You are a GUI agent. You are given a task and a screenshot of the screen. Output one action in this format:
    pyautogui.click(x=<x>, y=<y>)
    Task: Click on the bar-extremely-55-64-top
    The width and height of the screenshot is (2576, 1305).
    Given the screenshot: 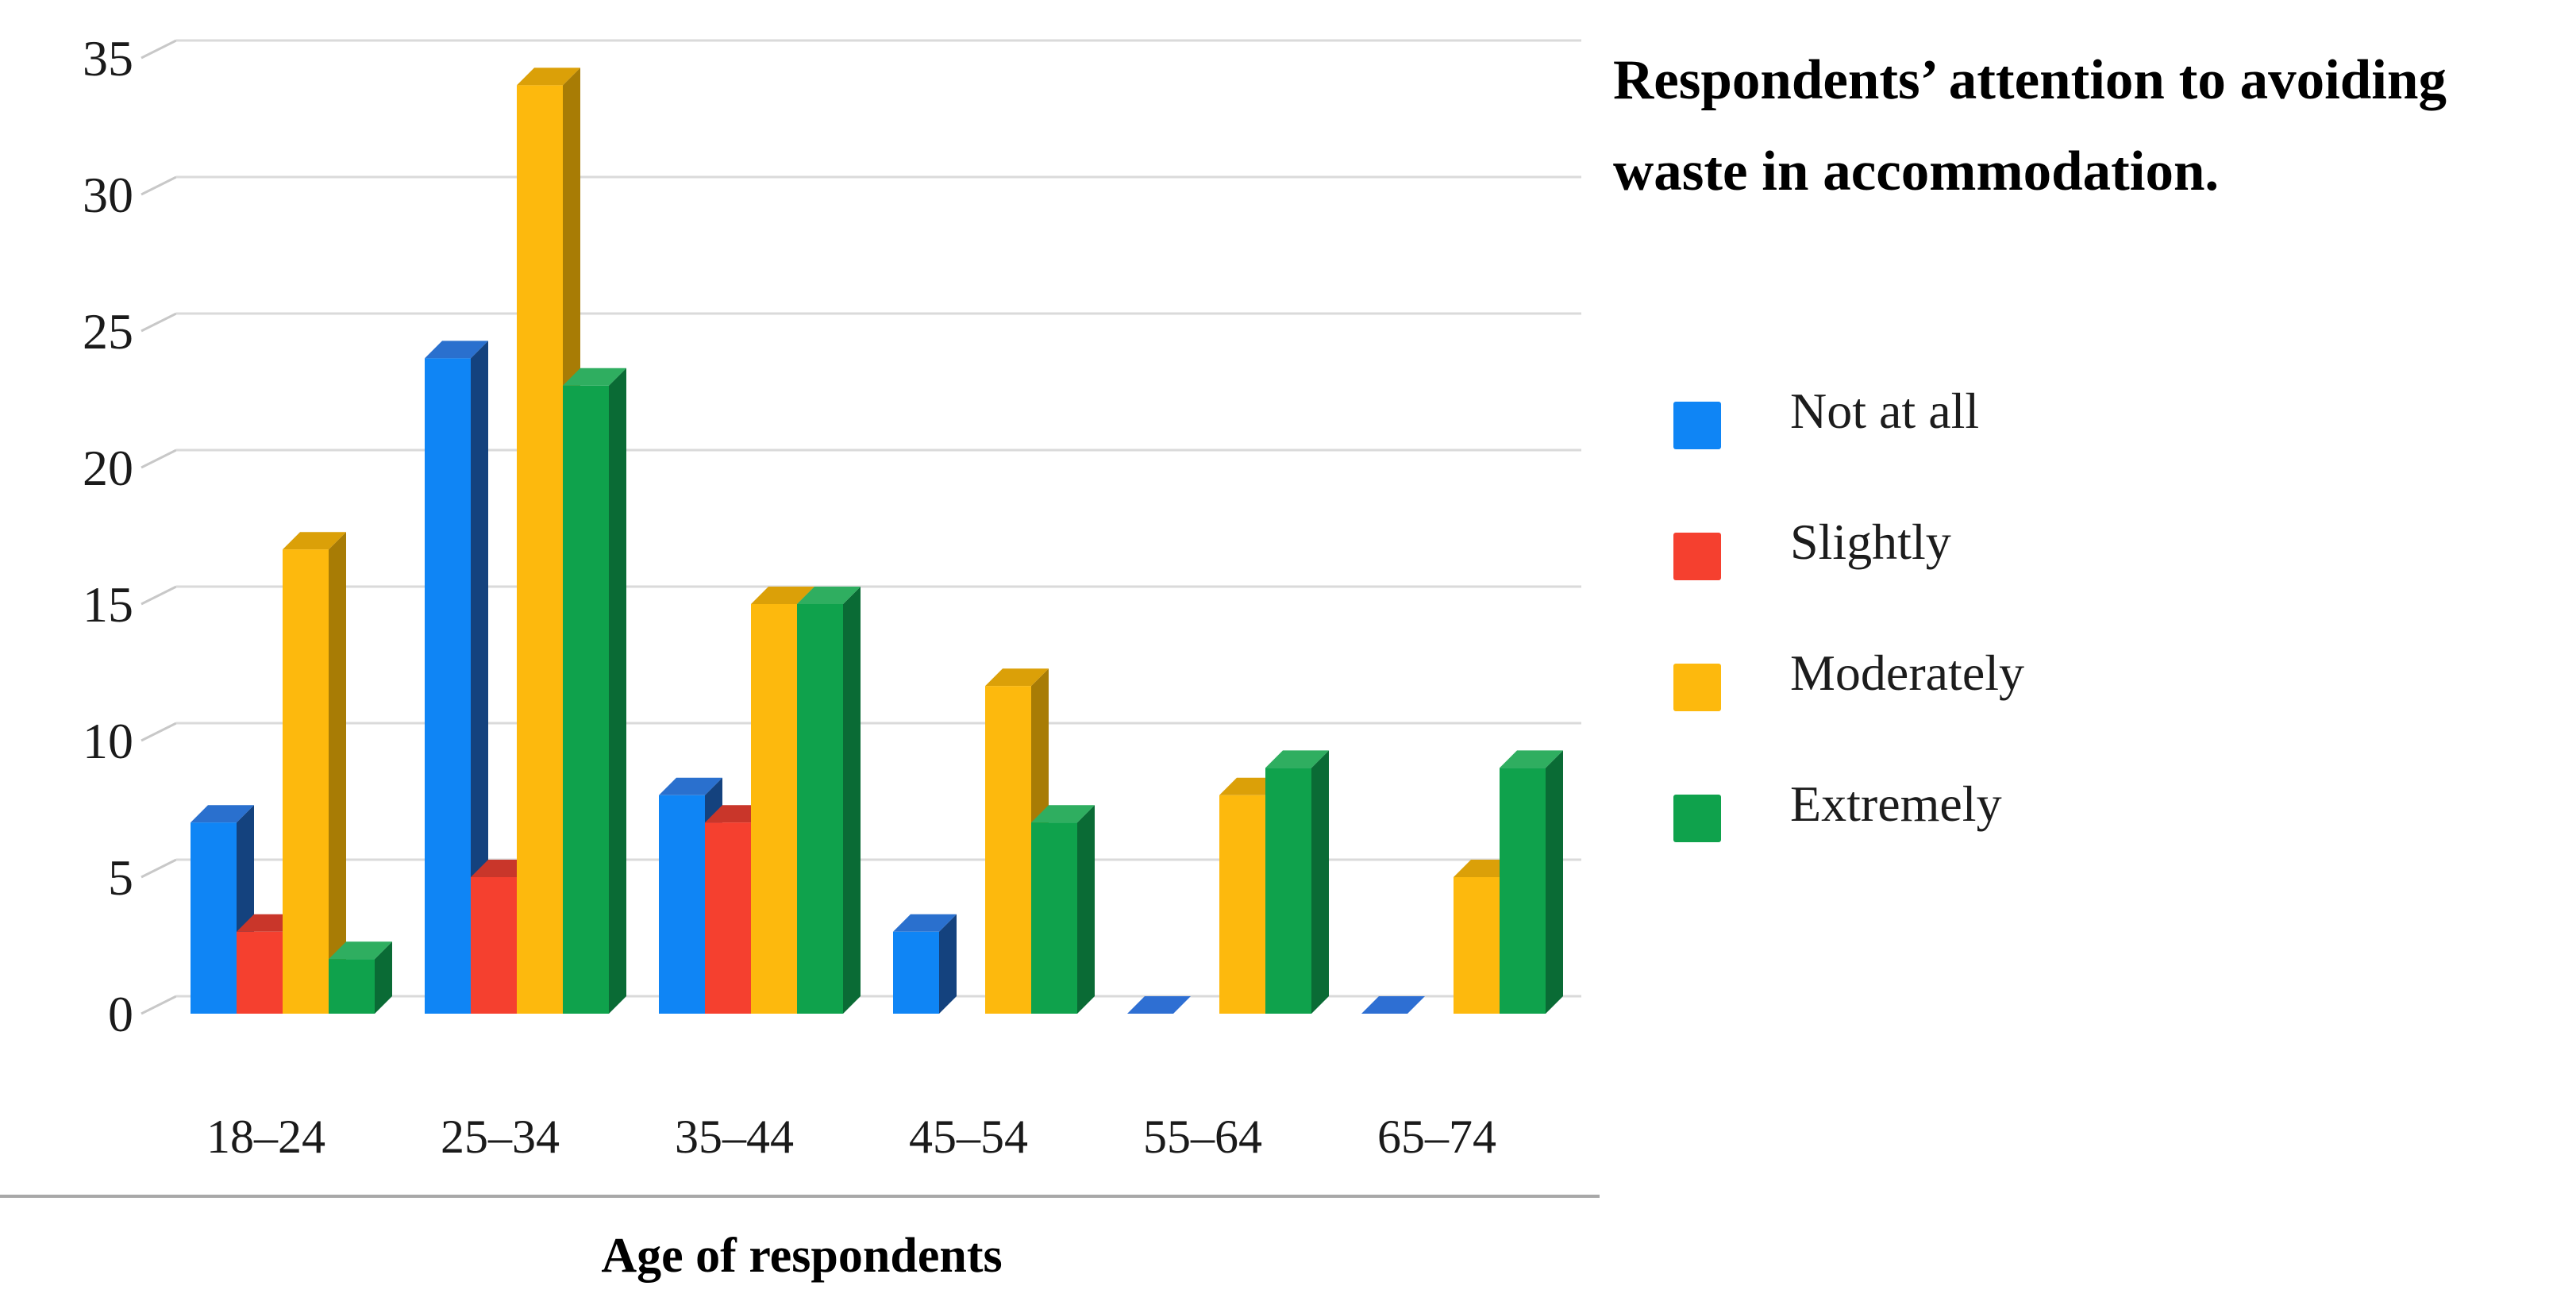 What is the action you would take?
    pyautogui.click(x=1297, y=759)
    